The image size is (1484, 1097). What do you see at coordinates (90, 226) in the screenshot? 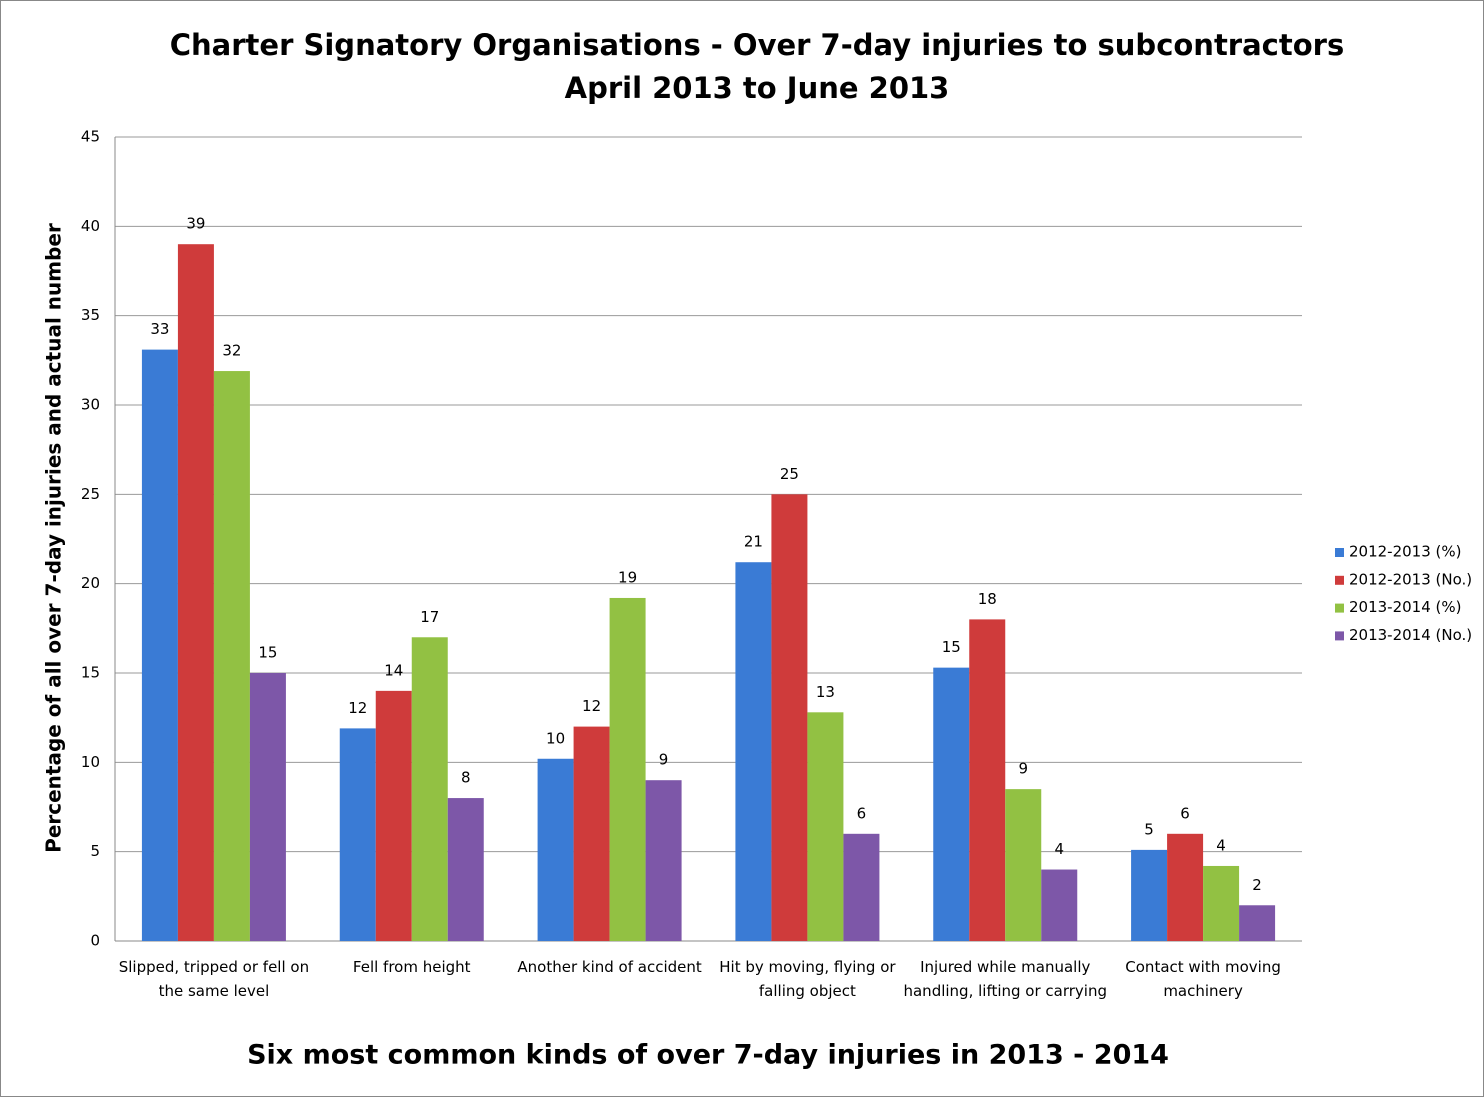
I see `y-tick-label: 40` at bounding box center [90, 226].